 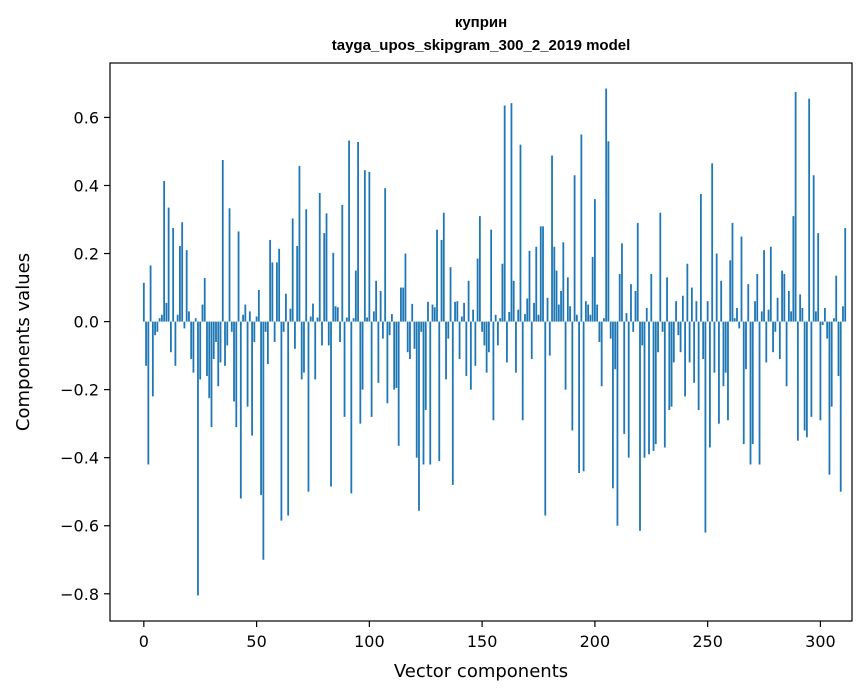 I want to click on x-tick-label: 200, so click(x=595, y=641).